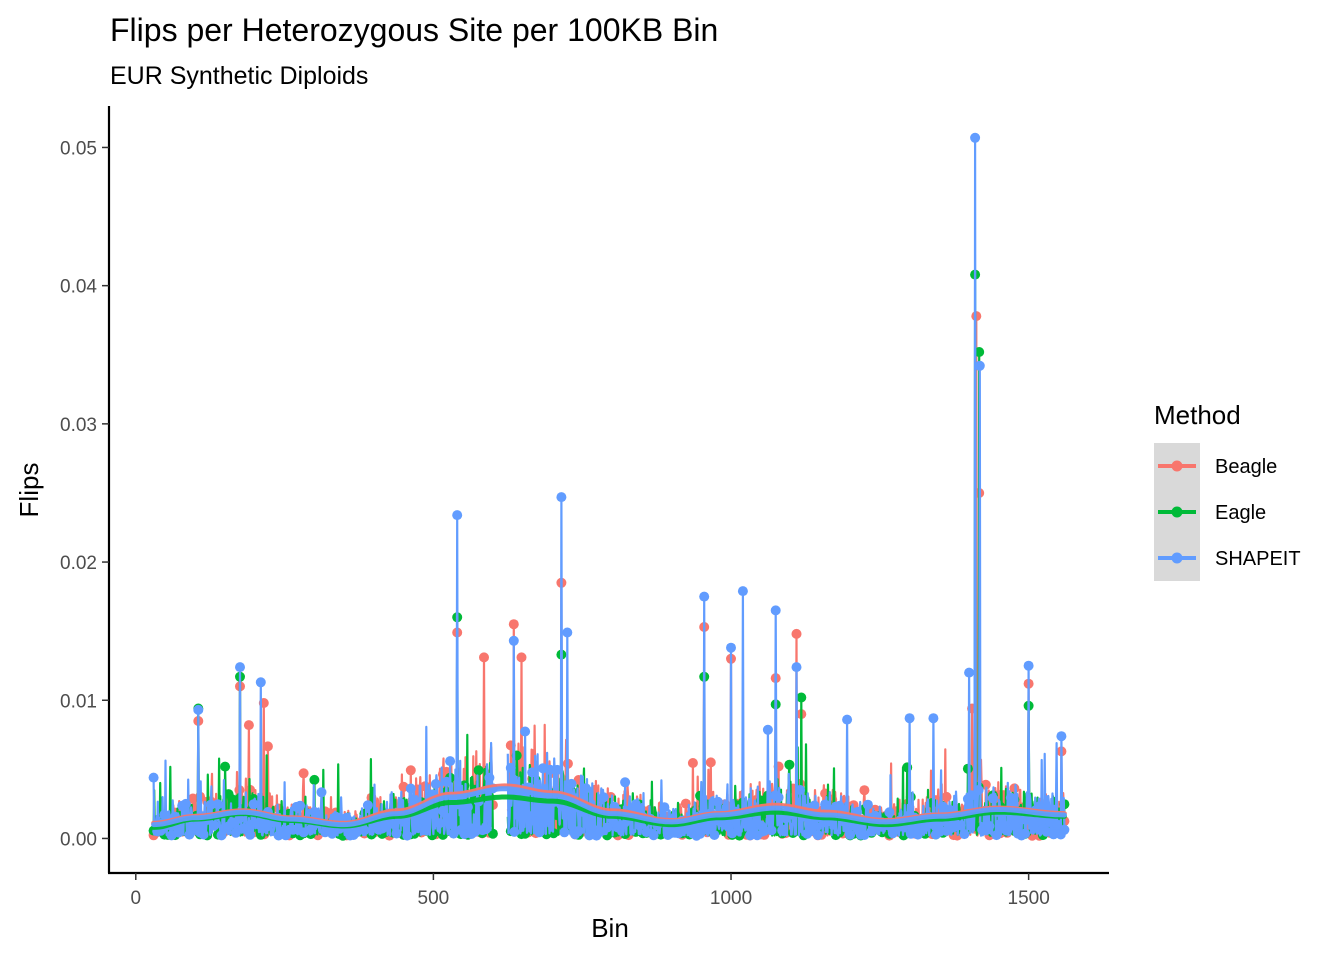 The height and width of the screenshot is (960, 1344). I want to click on chart-subtitle: EUR Synthetic Diploids, so click(239, 76).